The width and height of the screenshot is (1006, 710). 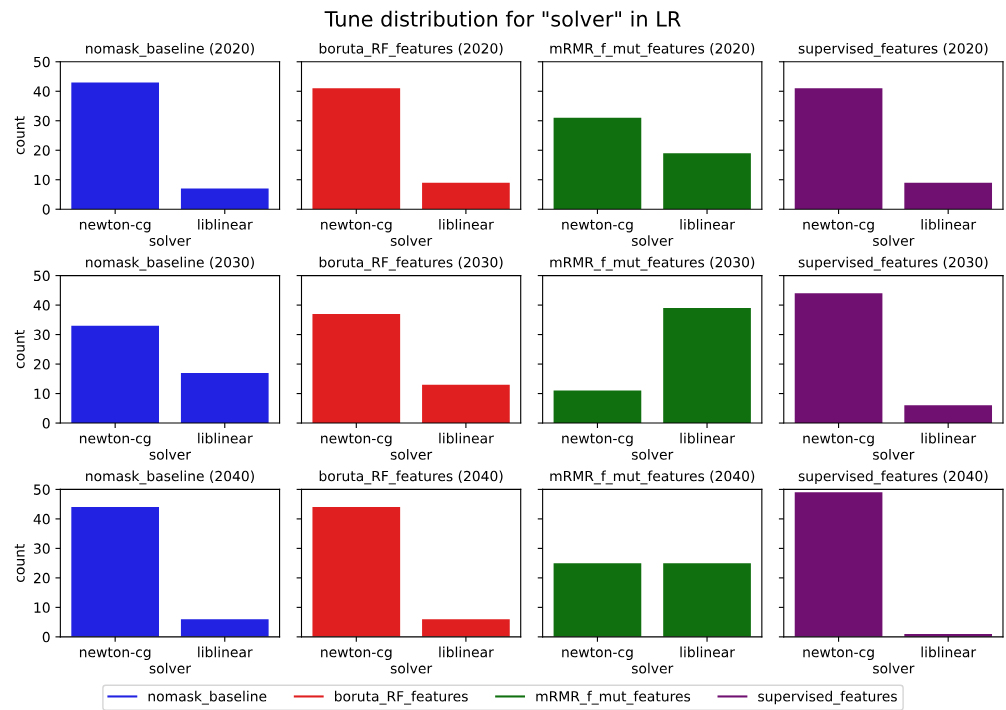 What do you see at coordinates (893, 477) in the screenshot?
I see `chart-title: supervised_features (2040)` at bounding box center [893, 477].